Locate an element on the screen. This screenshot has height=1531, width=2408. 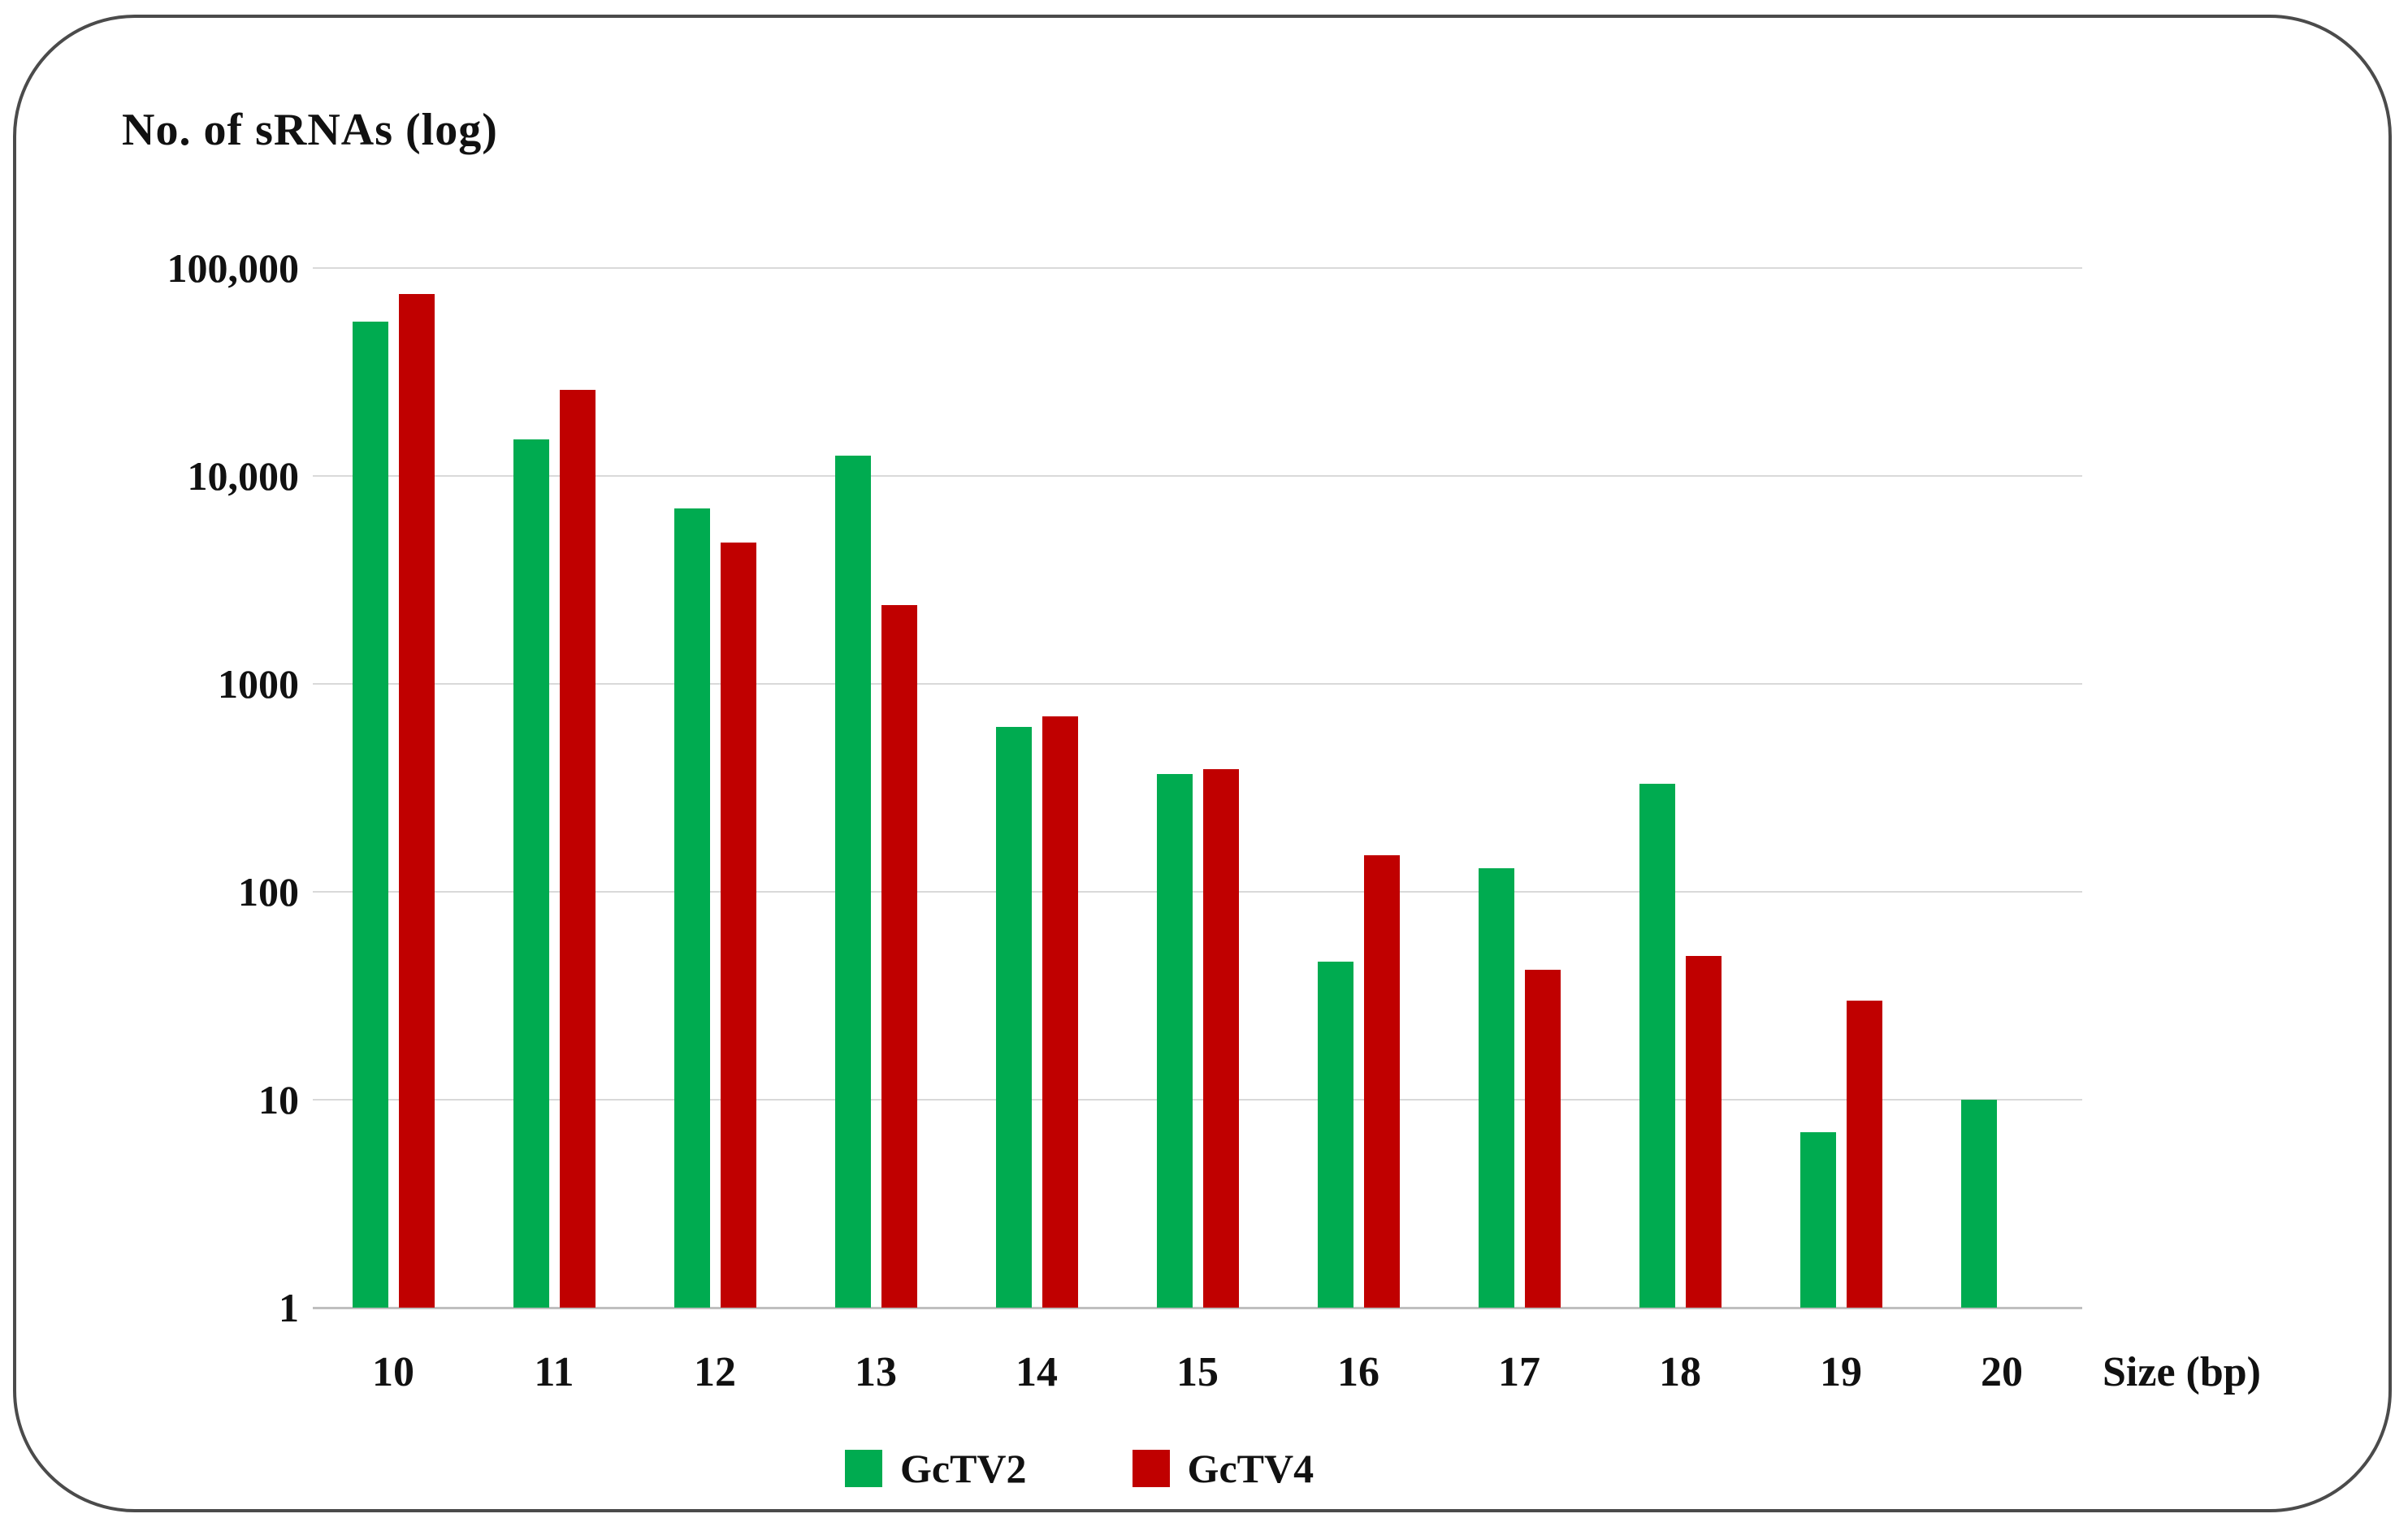
legend-item-gctv4: GcTV4 is located at coordinates (1223, 1469).